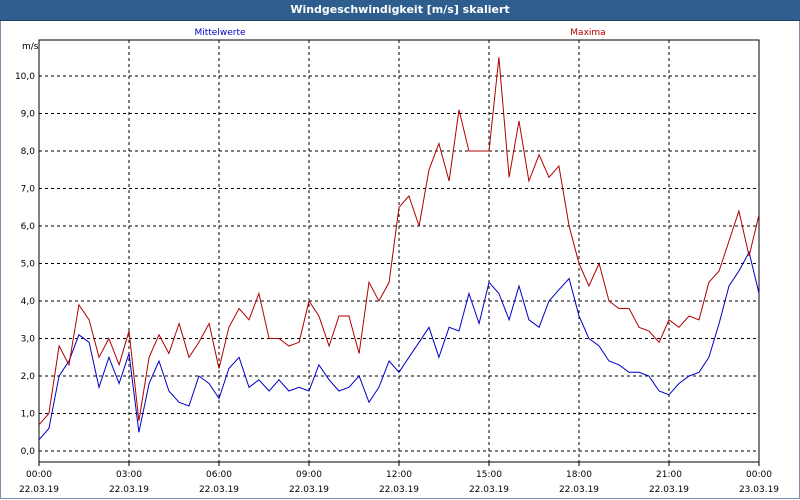 The height and width of the screenshot is (500, 800). What do you see at coordinates (28, 152) in the screenshot?
I see `y-tick-label: 8,0` at bounding box center [28, 152].